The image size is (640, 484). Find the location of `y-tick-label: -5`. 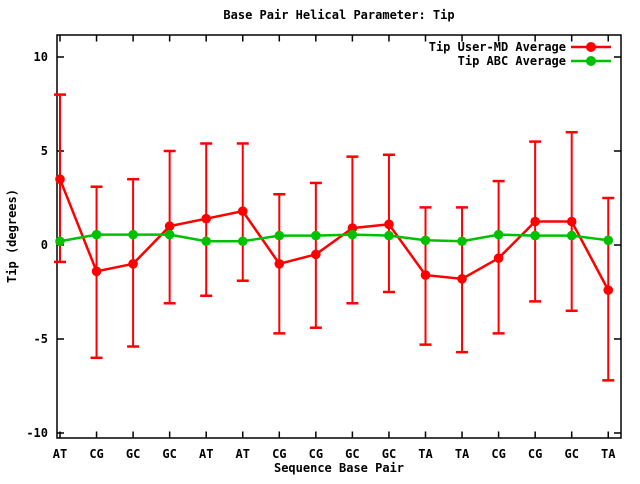

y-tick-label: -5 is located at coordinates (41, 339).